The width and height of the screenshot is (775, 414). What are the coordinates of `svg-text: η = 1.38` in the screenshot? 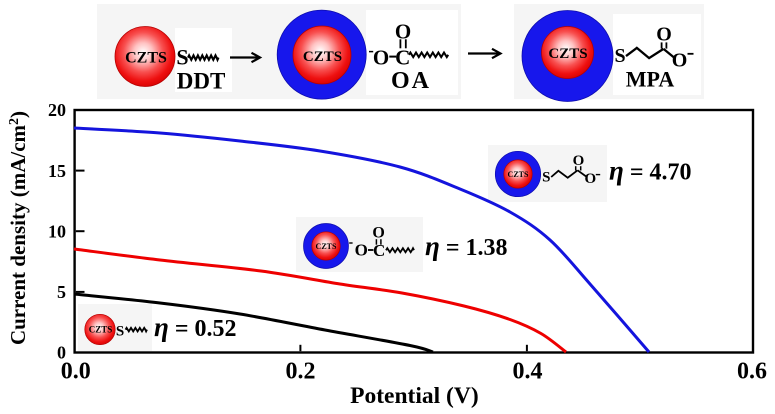 It's located at (466, 246).